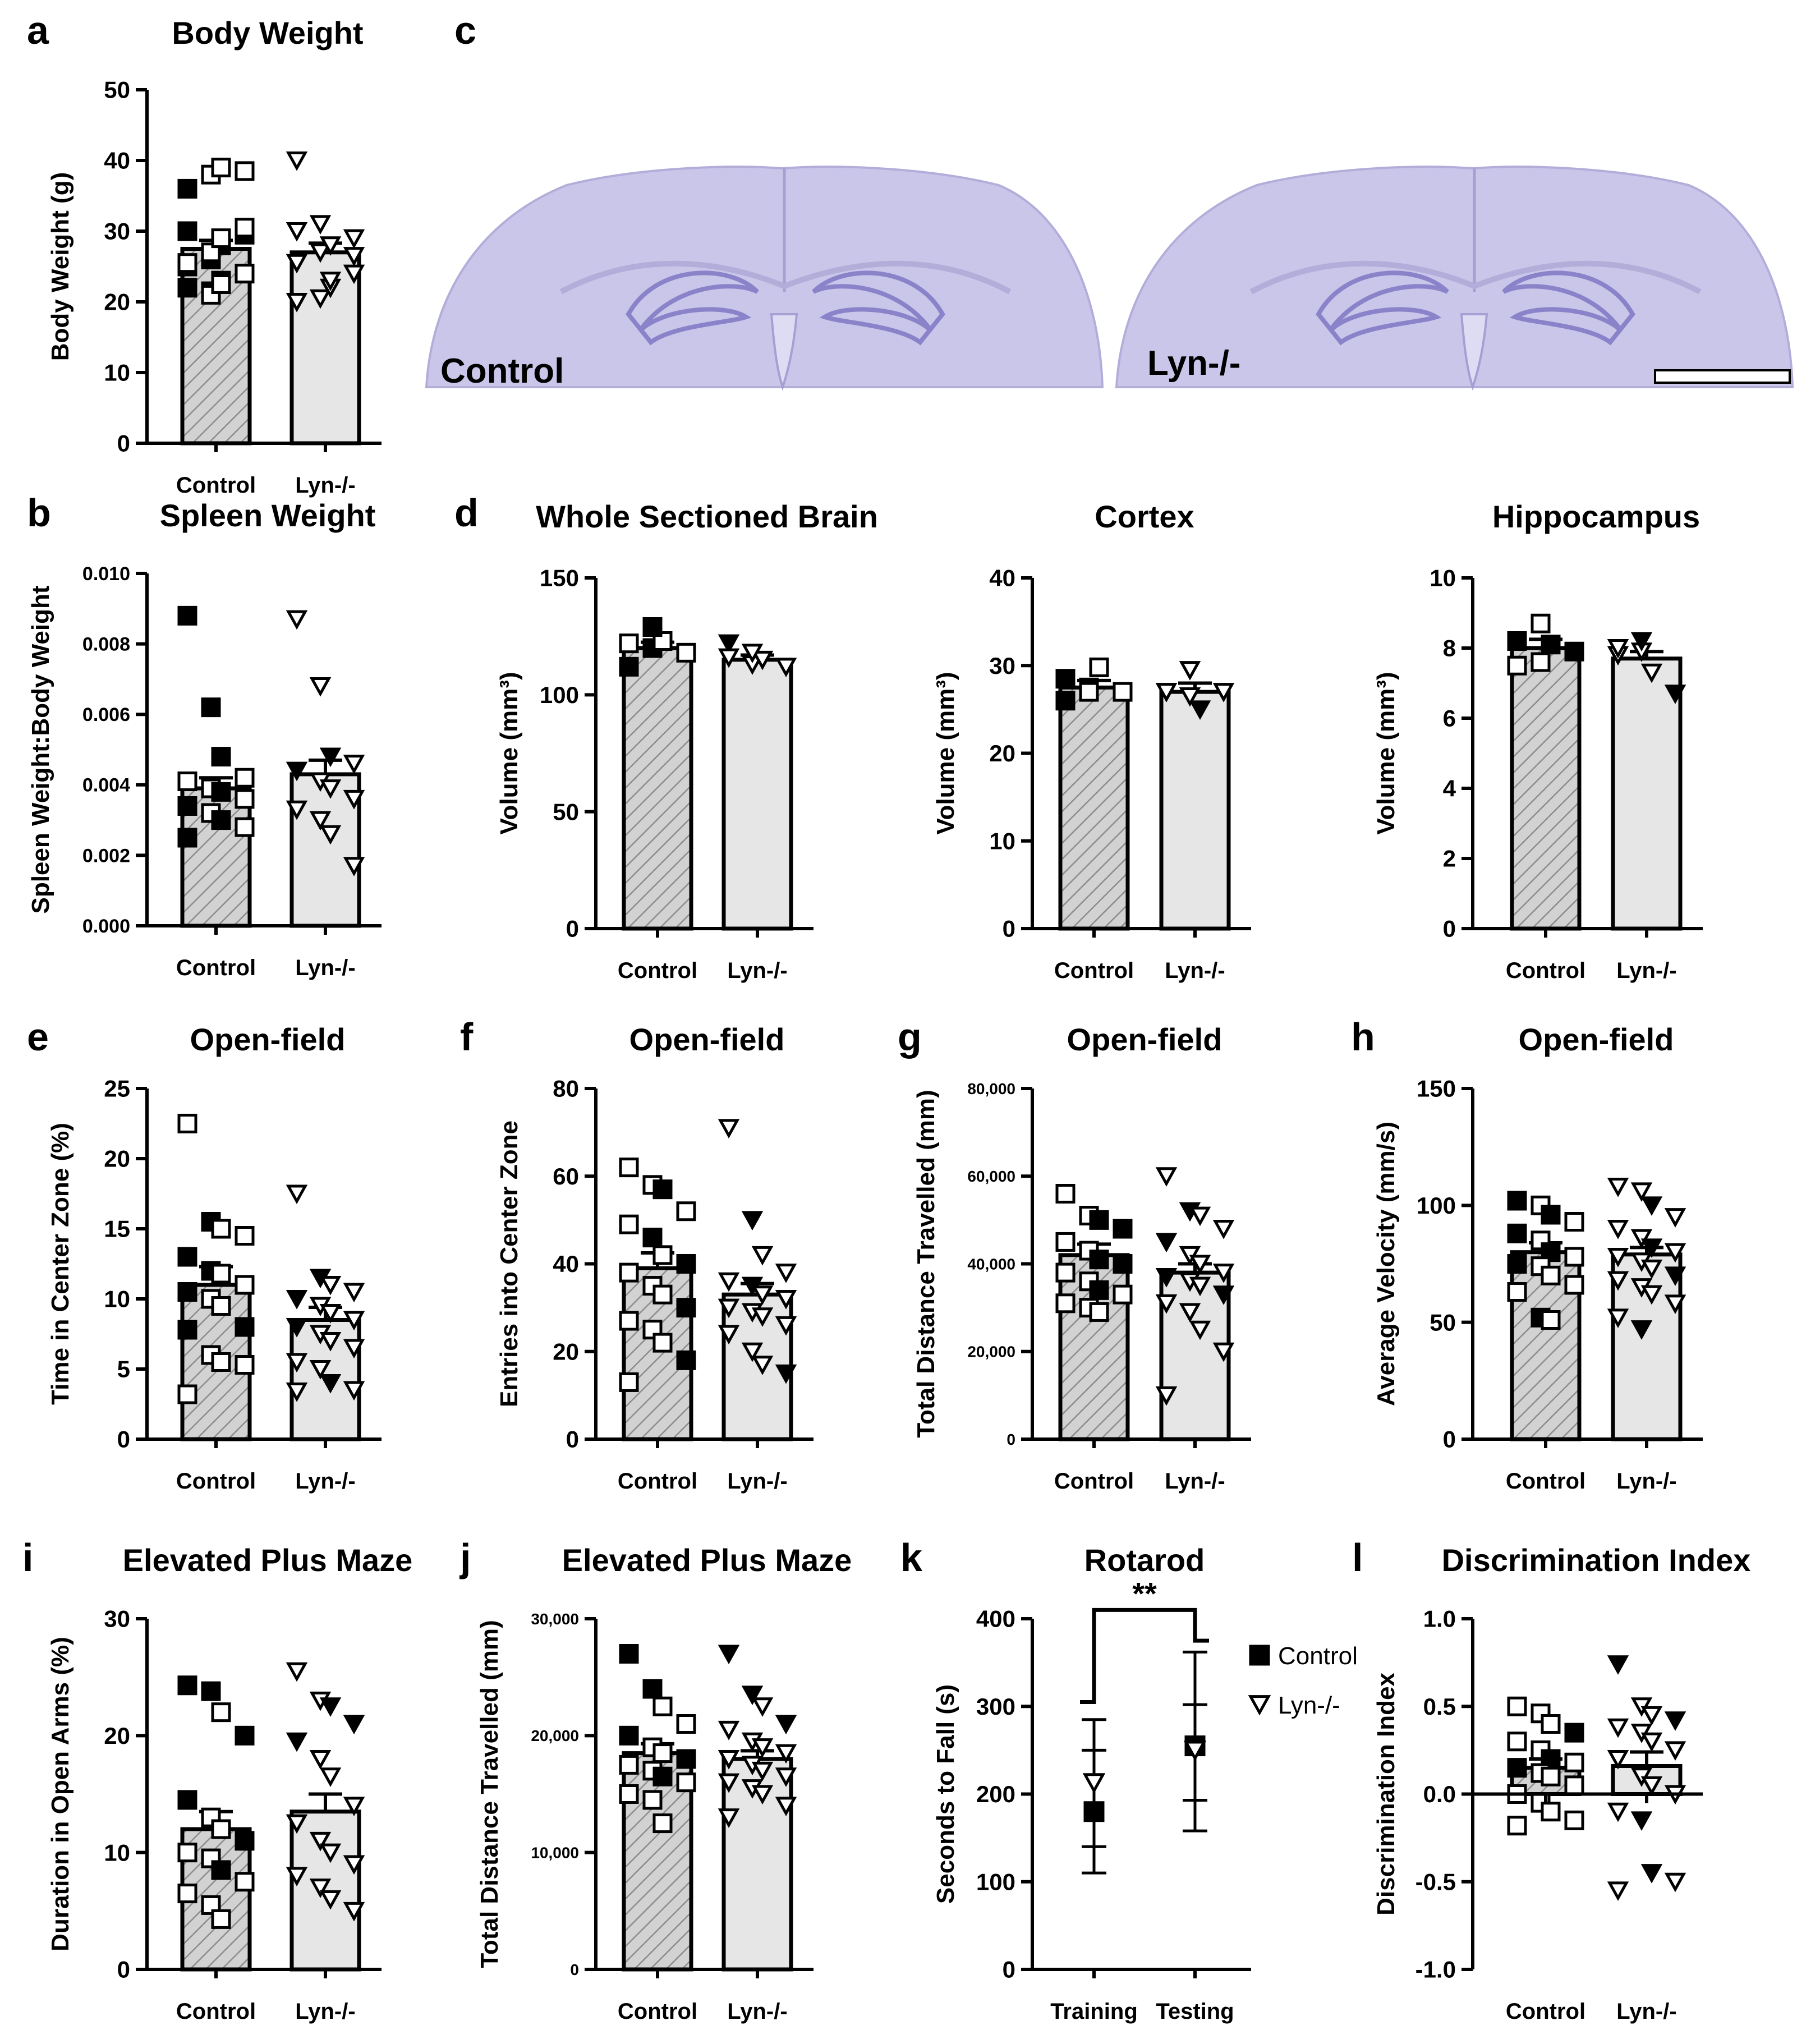 The width and height of the screenshot is (1820, 2030). I want to click on histology-label-control: Control, so click(502, 371).